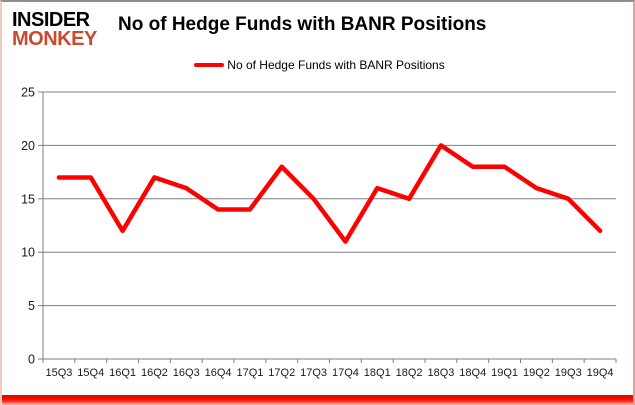 Image resolution: width=635 pixels, height=405 pixels. What do you see at coordinates (28, 146) in the screenshot?
I see `y-axis-label: 20` at bounding box center [28, 146].